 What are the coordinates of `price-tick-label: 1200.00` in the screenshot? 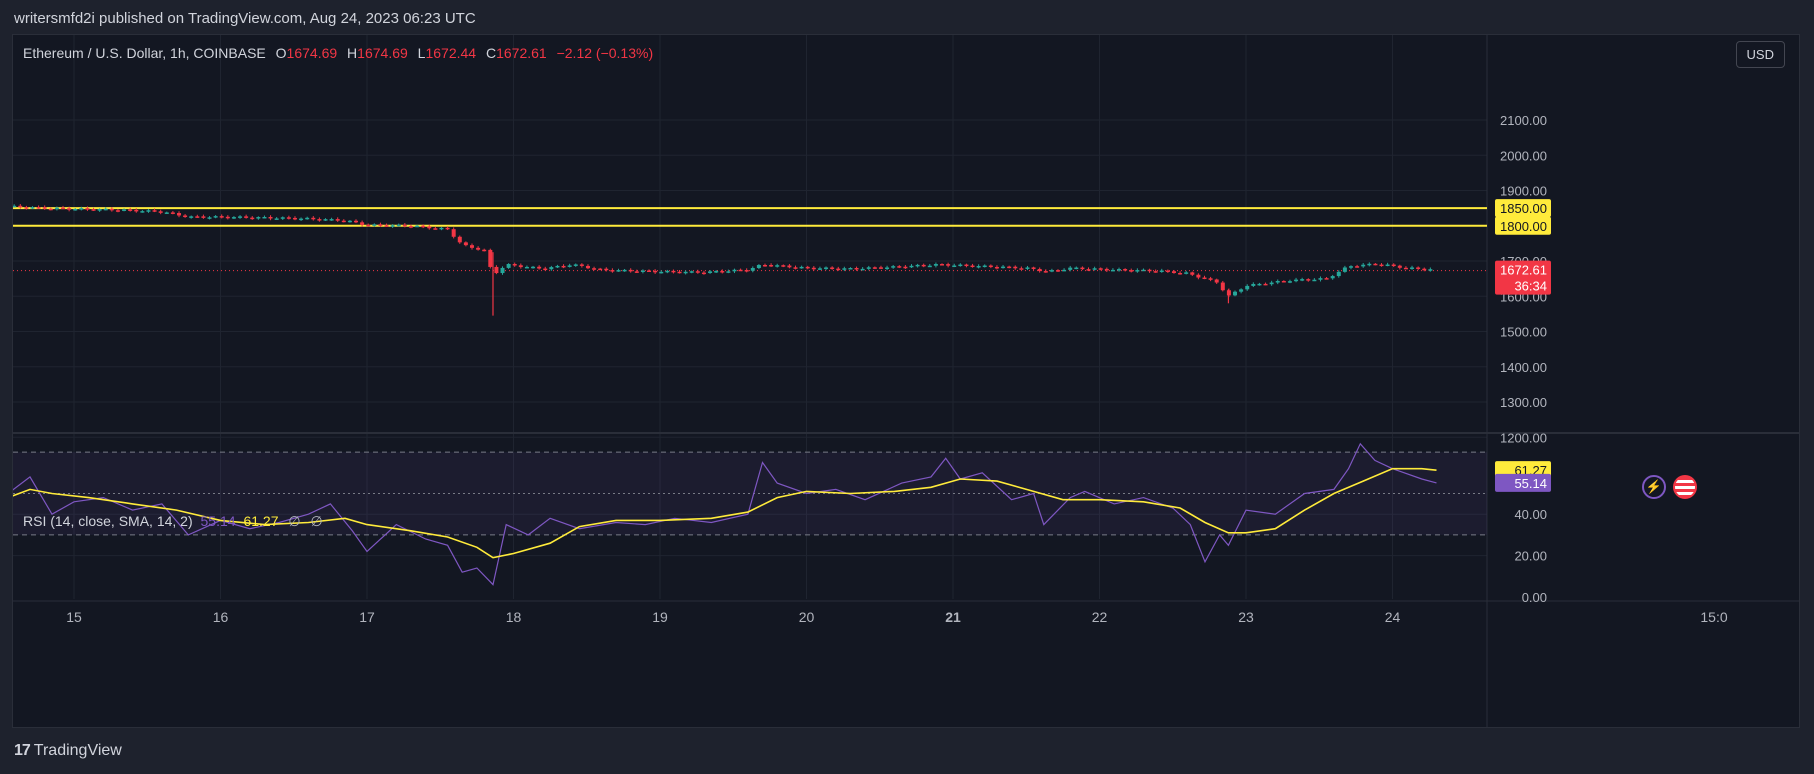 It's located at (1523, 437).